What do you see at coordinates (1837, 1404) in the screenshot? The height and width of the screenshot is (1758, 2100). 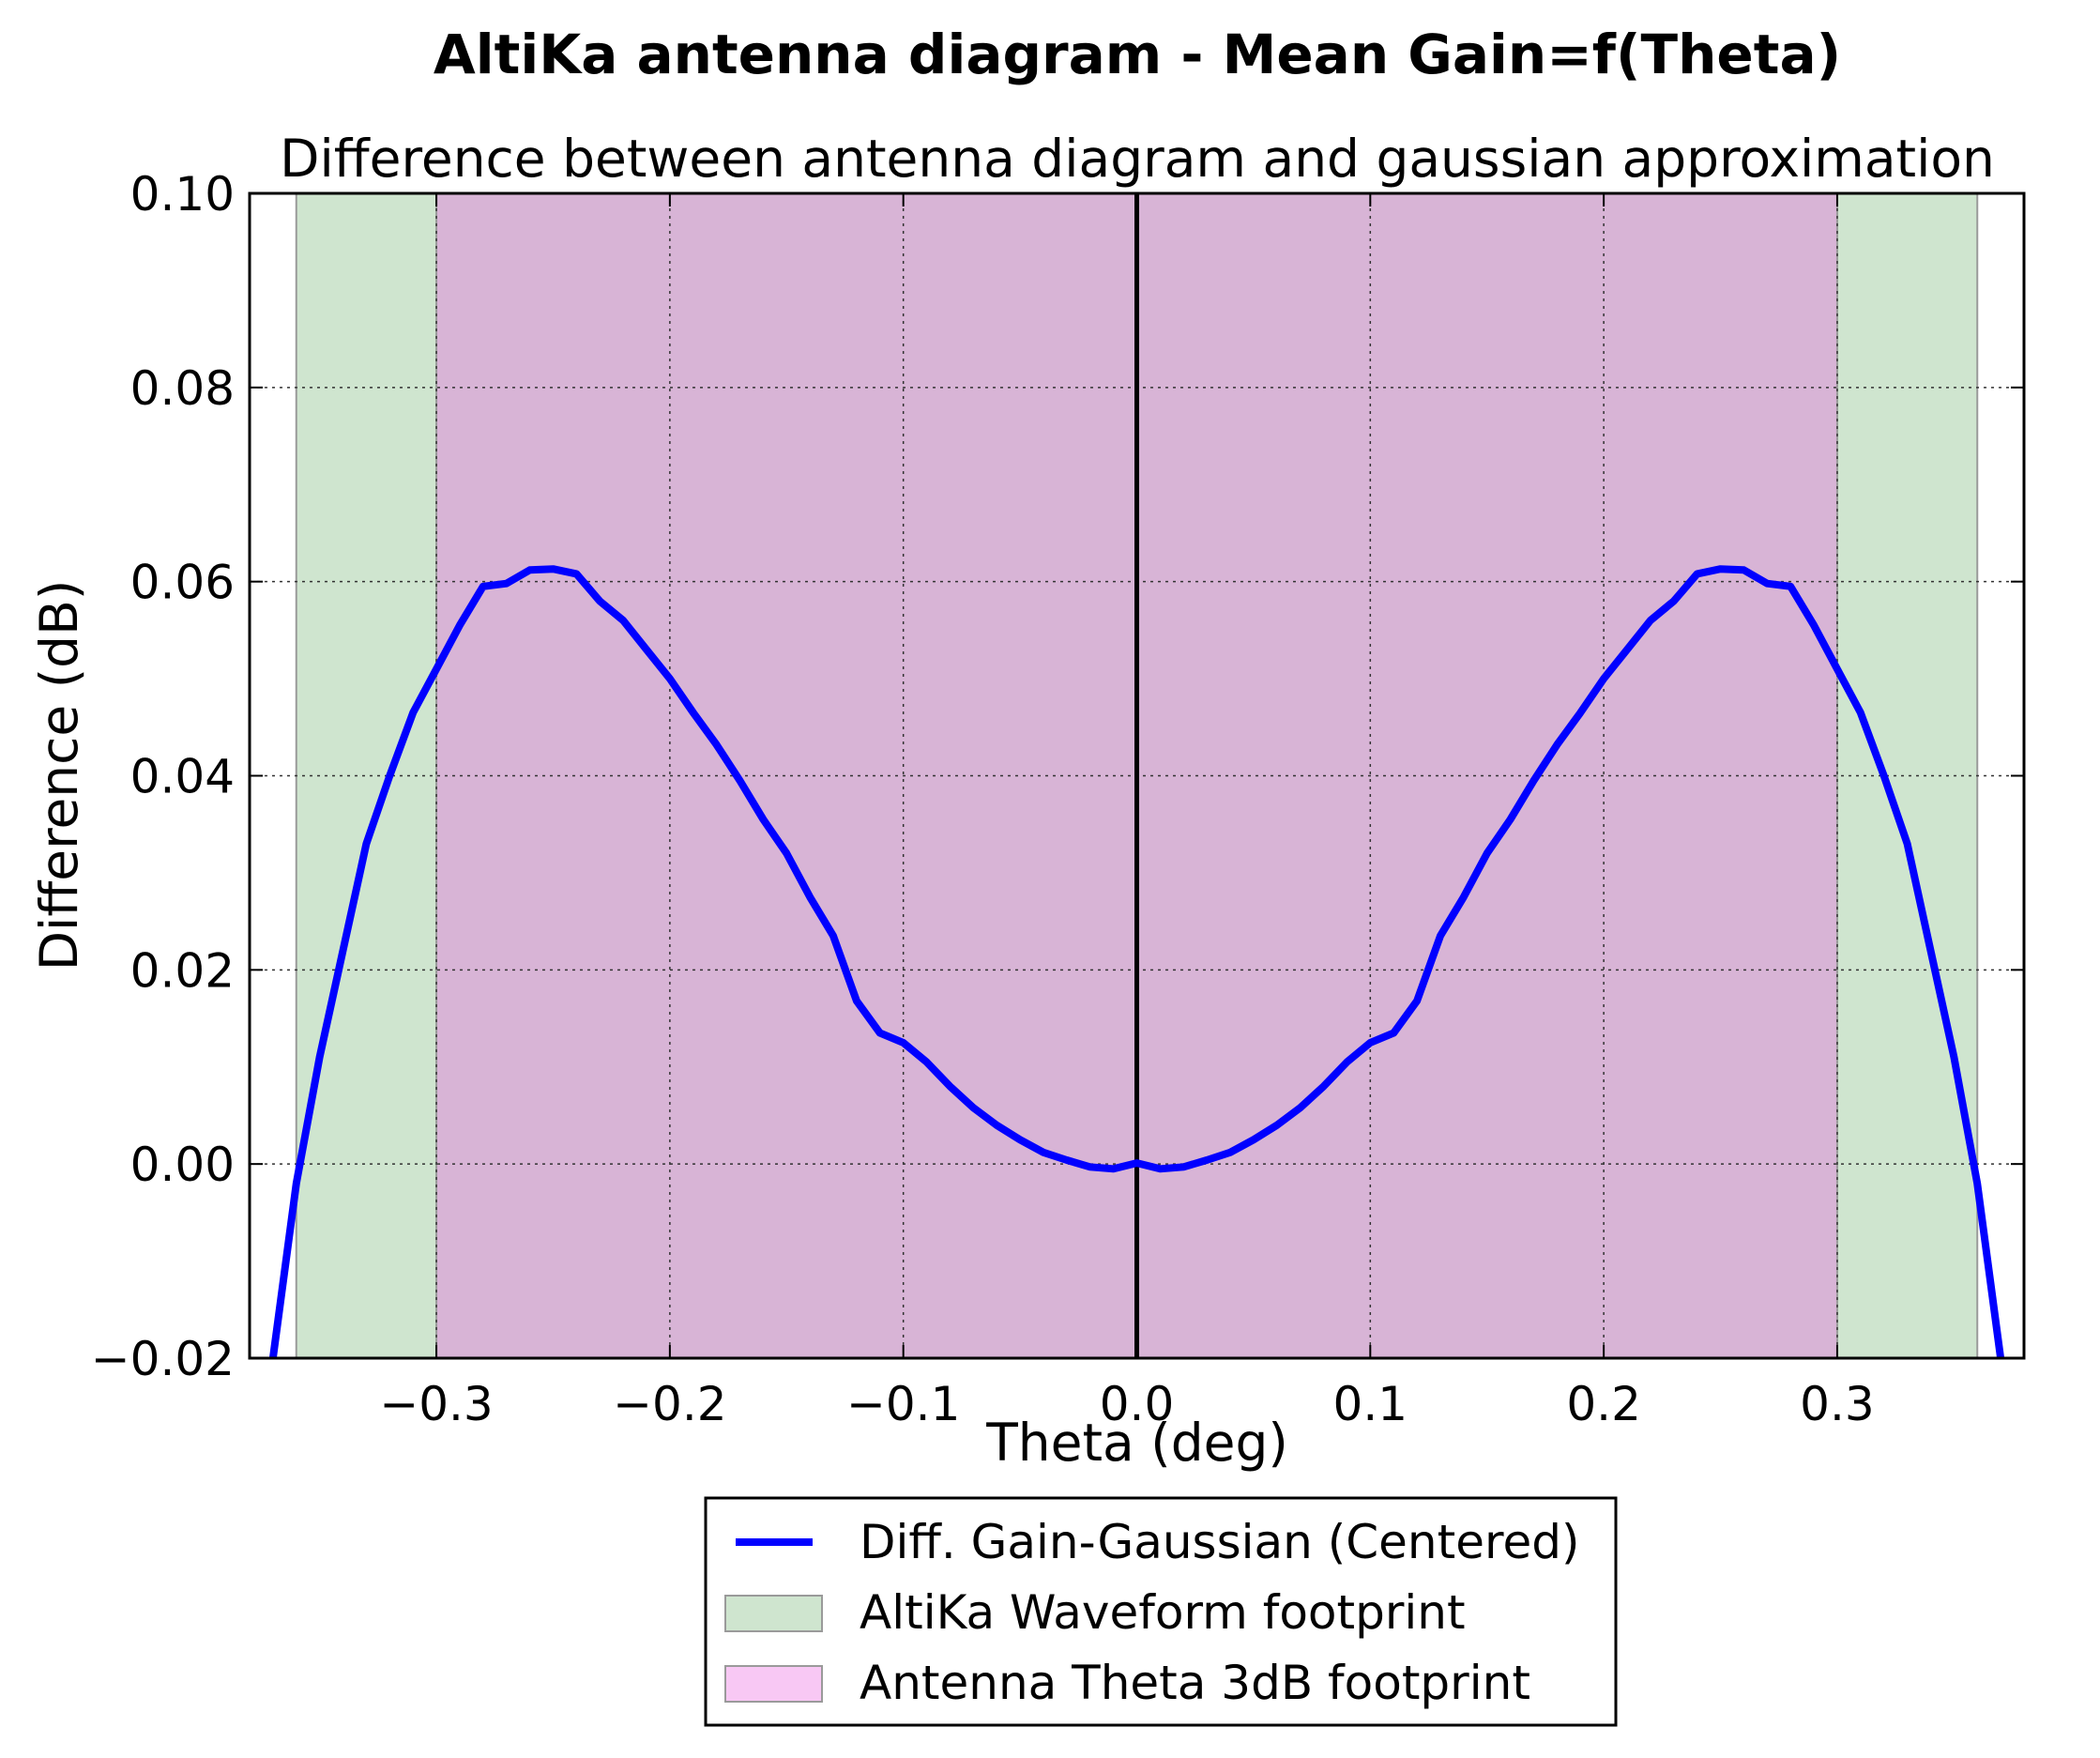 I see `x-tick-label: 0.3` at bounding box center [1837, 1404].